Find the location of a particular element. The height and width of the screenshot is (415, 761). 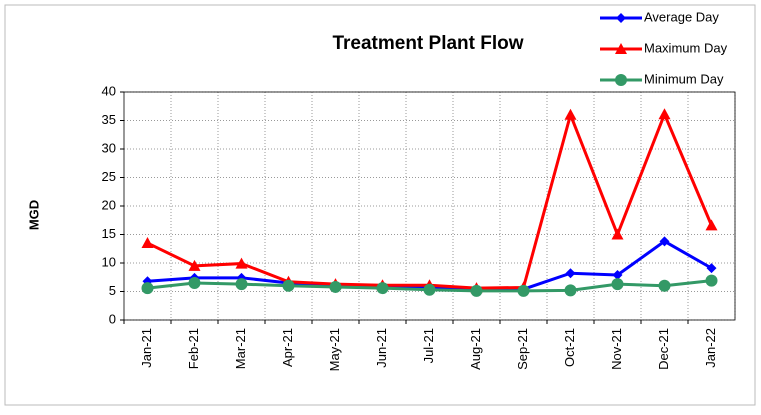

x-tick-label: Feb-21 is located at coordinates (193, 348).